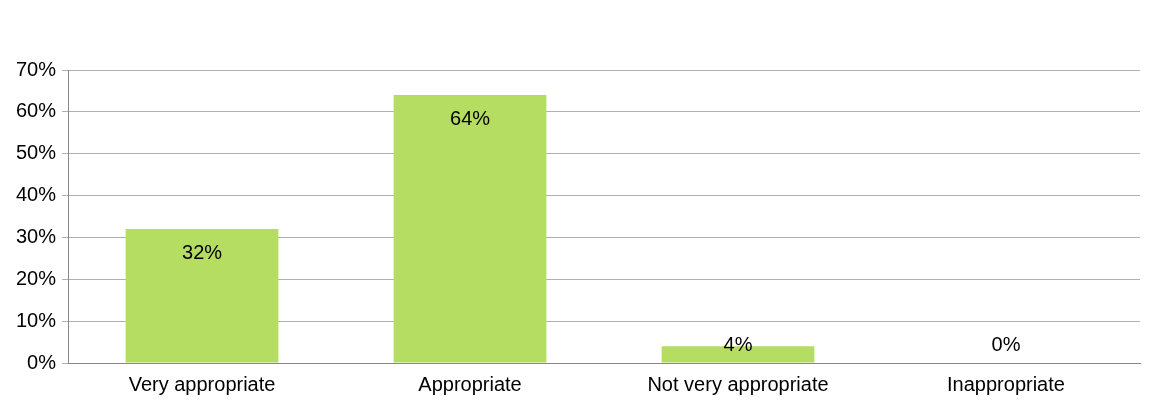  What do you see at coordinates (36, 277) in the screenshot?
I see `y-tick-label: 20%` at bounding box center [36, 277].